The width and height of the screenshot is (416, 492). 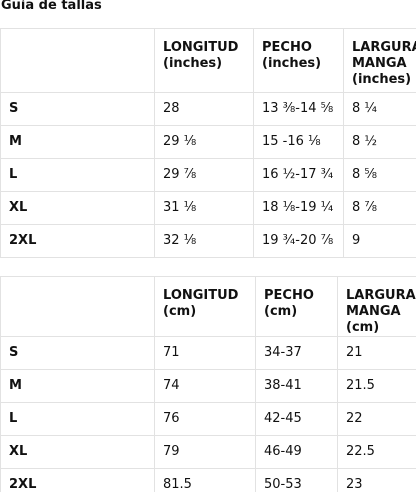 What do you see at coordinates (379, 241) in the screenshot?
I see `largura-manga-value: 9` at bounding box center [379, 241].